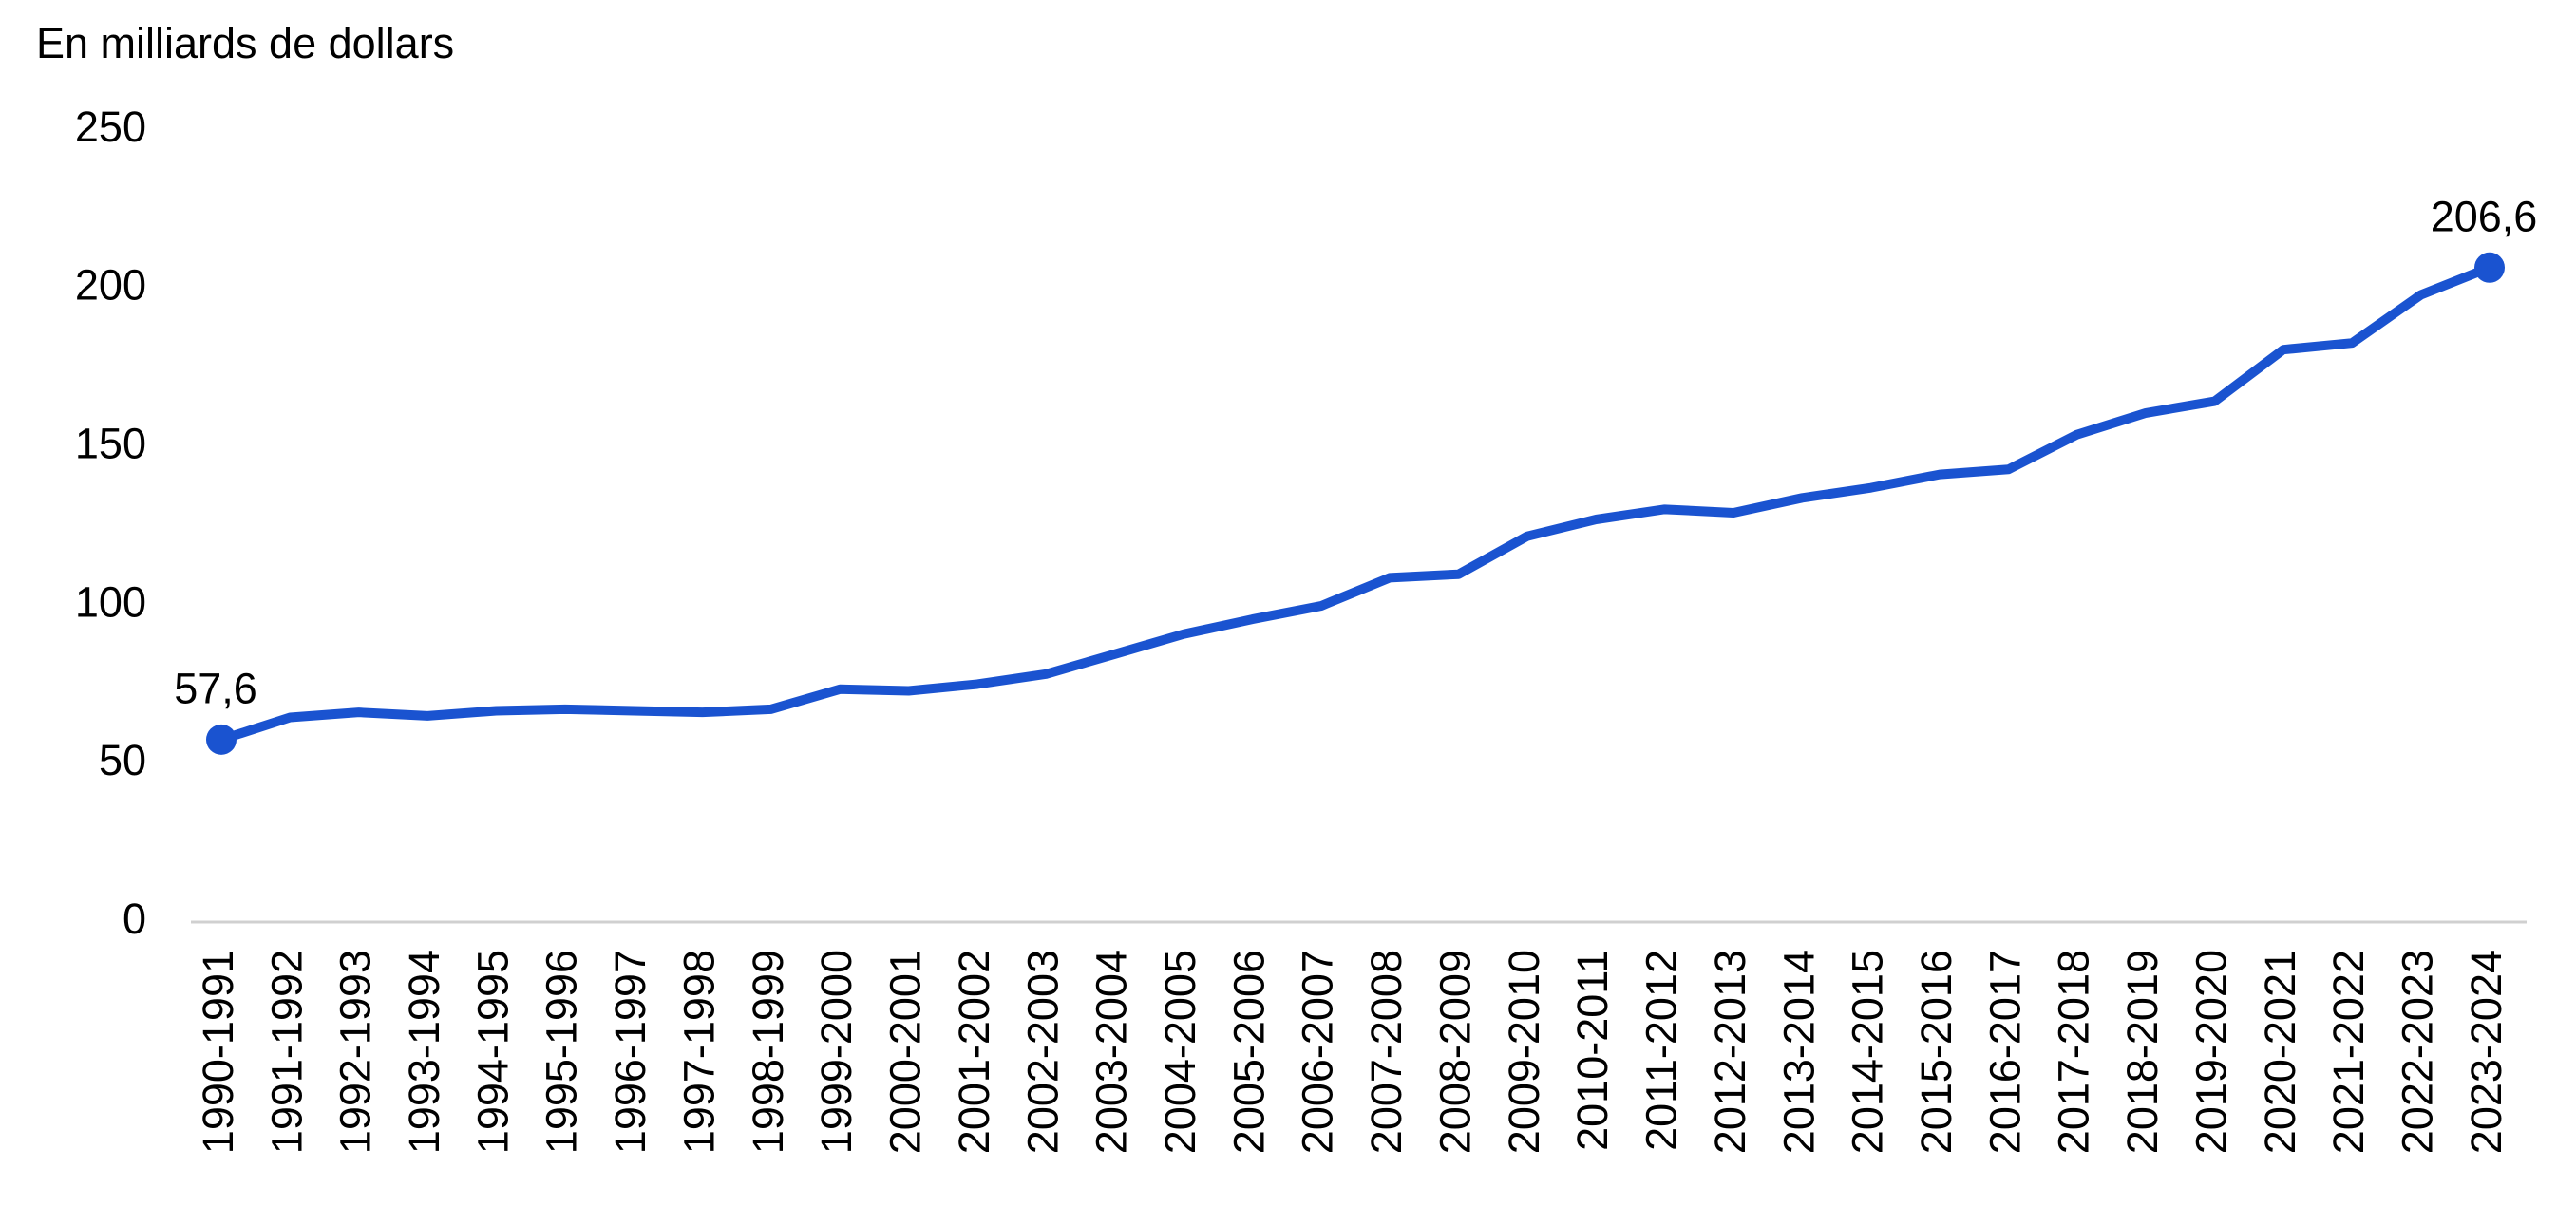  What do you see at coordinates (630, 1052) in the screenshot?
I see `x-tick-label: 1996-1997` at bounding box center [630, 1052].